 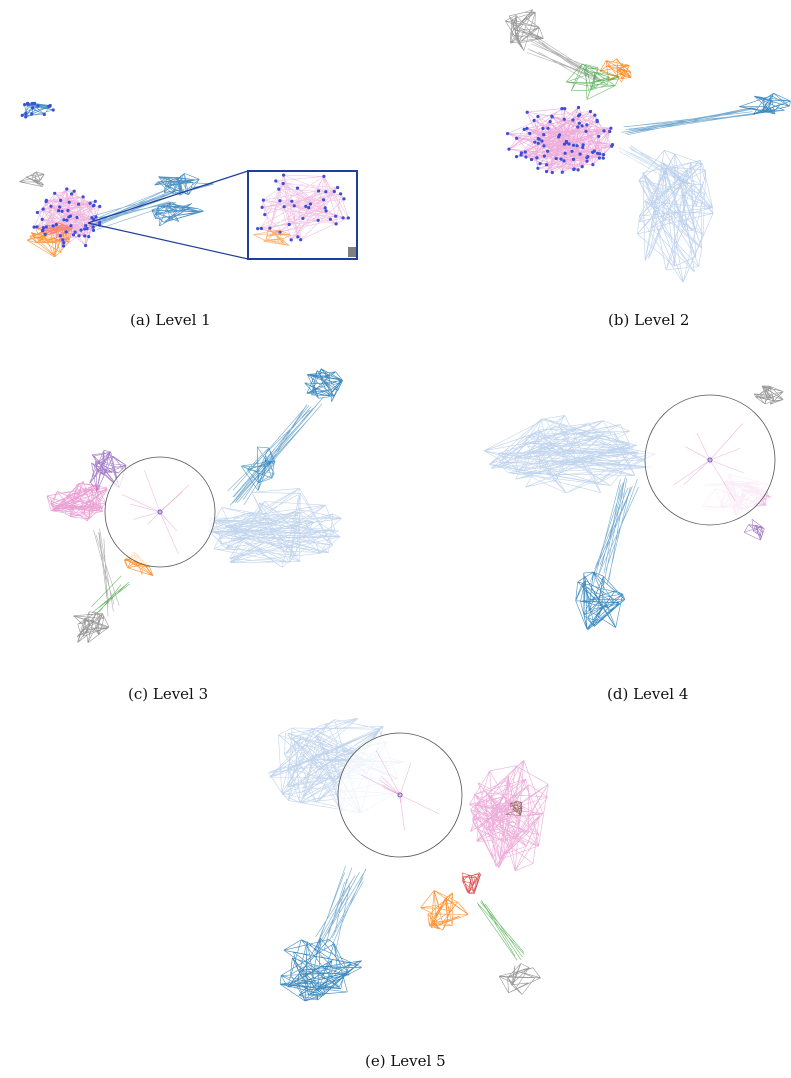 I want to click on cluster-green, so click(x=592, y=81).